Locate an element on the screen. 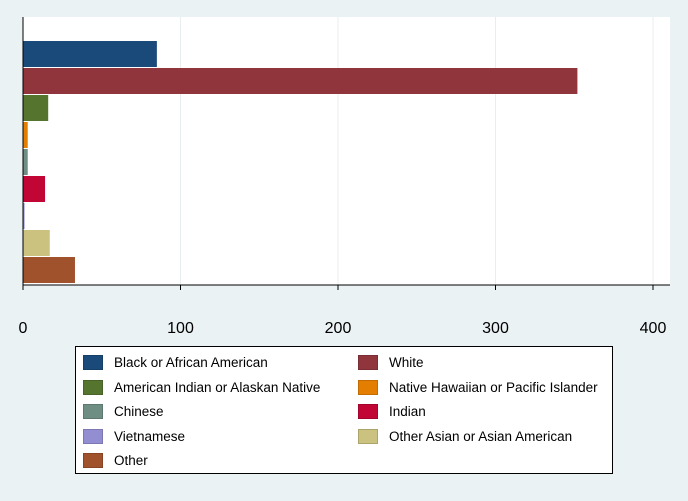 This screenshot has height=501, width=688. legend-label: Black or African American is located at coordinates (191, 362).